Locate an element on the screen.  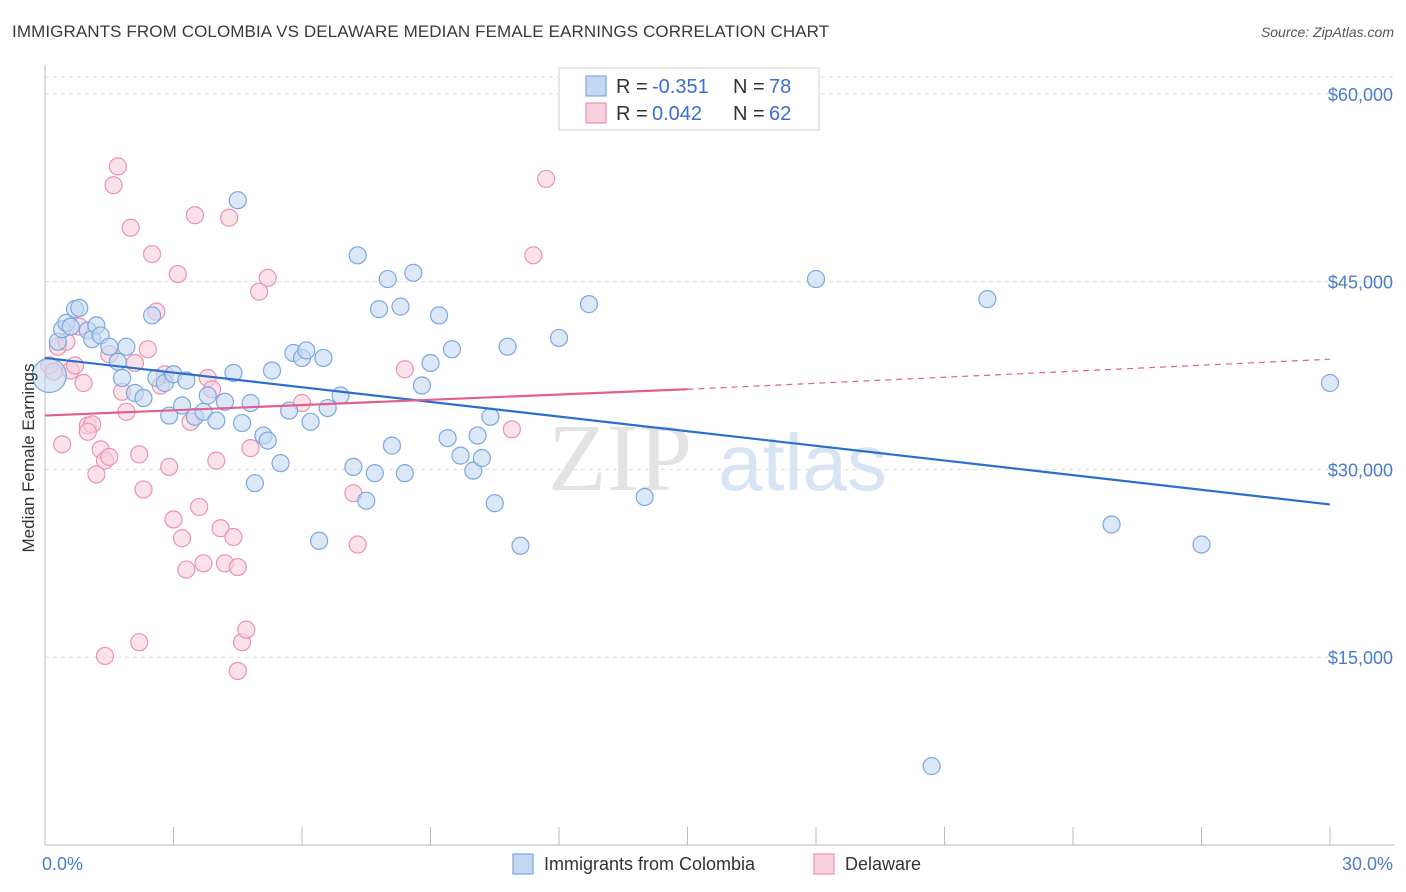
y-tick-label: $30,000 is located at coordinates (1360, 470).